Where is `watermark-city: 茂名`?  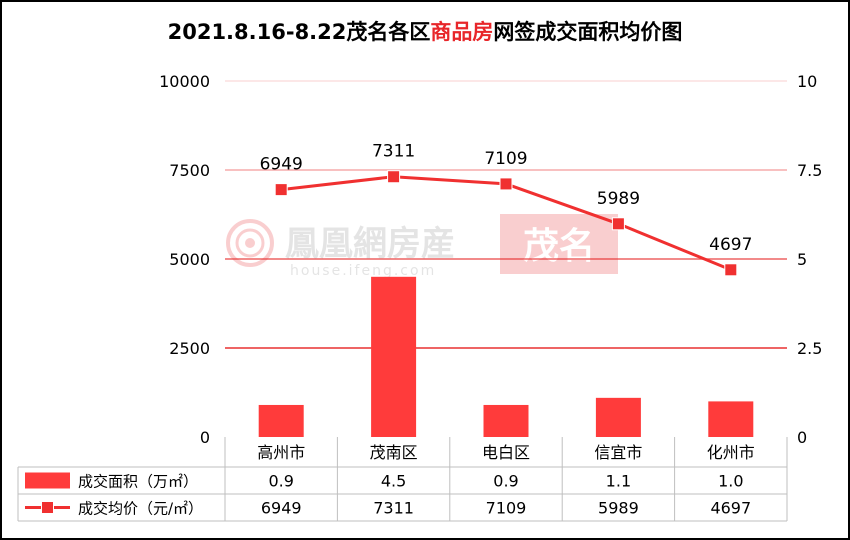 watermark-city: 茂名 is located at coordinates (559, 246).